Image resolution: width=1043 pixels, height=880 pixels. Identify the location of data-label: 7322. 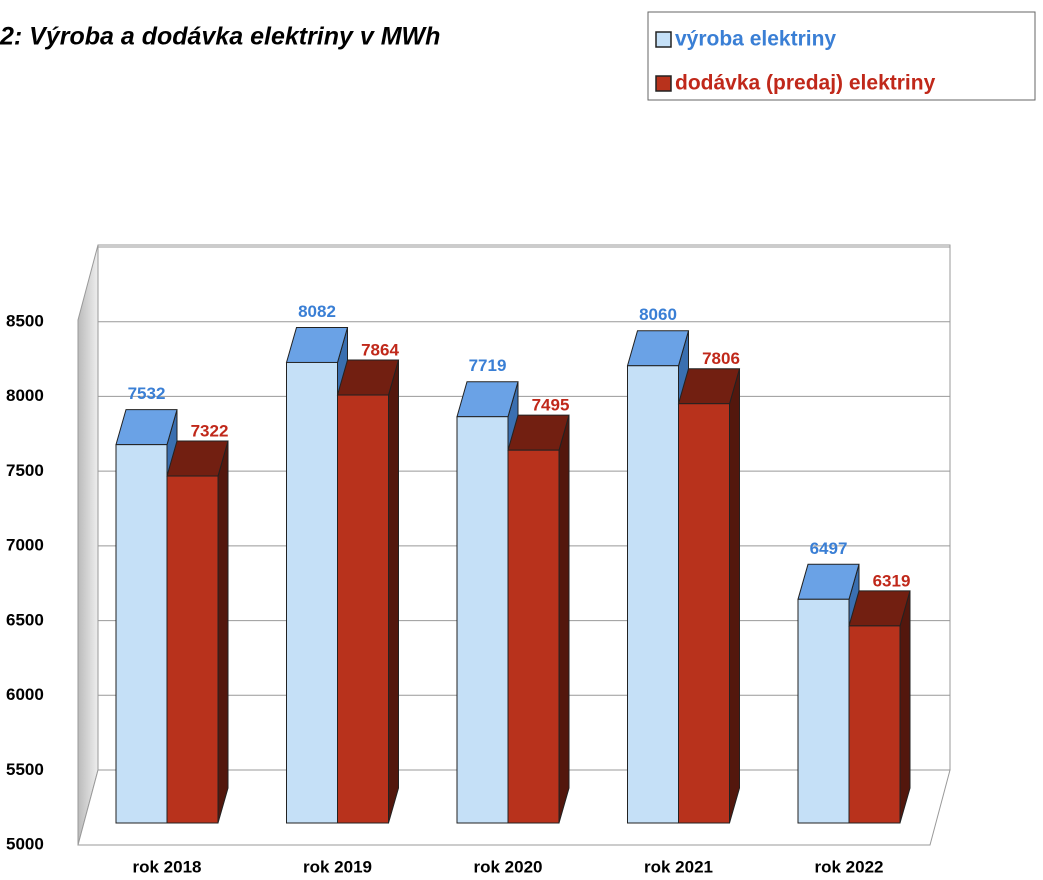
(210, 431).